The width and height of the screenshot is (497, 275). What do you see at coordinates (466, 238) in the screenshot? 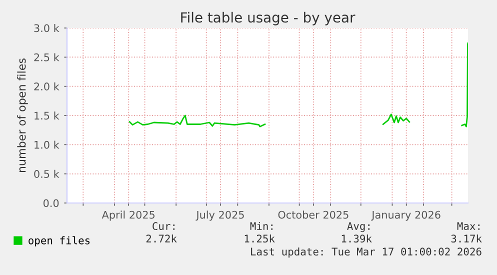
I see `text: 3.17k` at bounding box center [466, 238].